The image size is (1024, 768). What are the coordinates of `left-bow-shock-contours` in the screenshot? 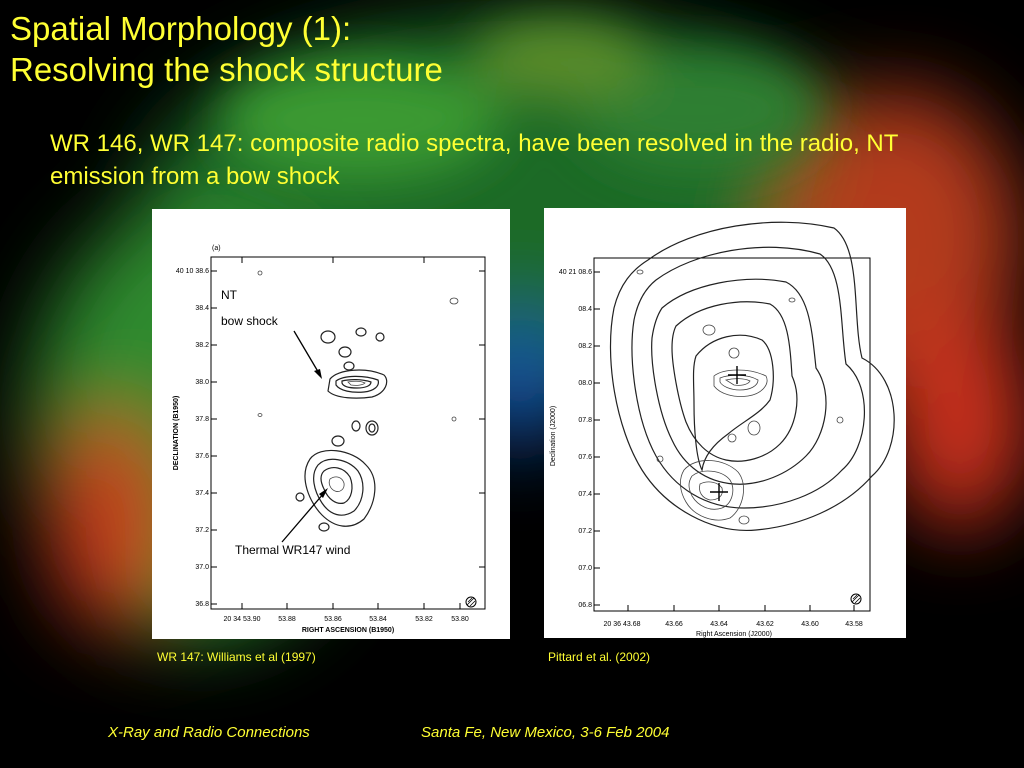 It's located at (354, 381).